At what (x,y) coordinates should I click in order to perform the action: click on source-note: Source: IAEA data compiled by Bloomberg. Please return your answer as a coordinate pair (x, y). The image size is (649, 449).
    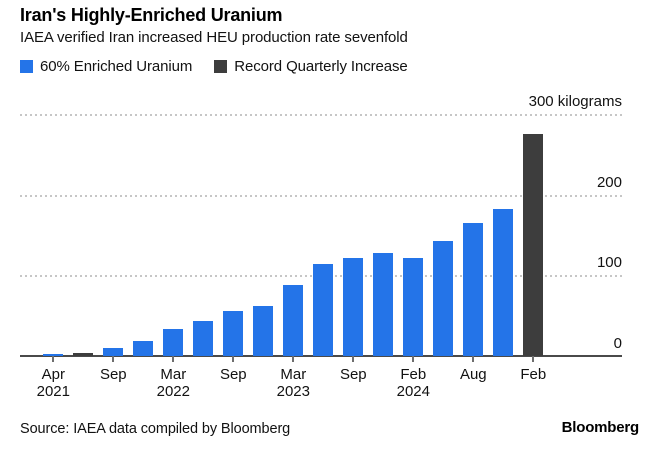
    Looking at the image, I should click on (155, 429).